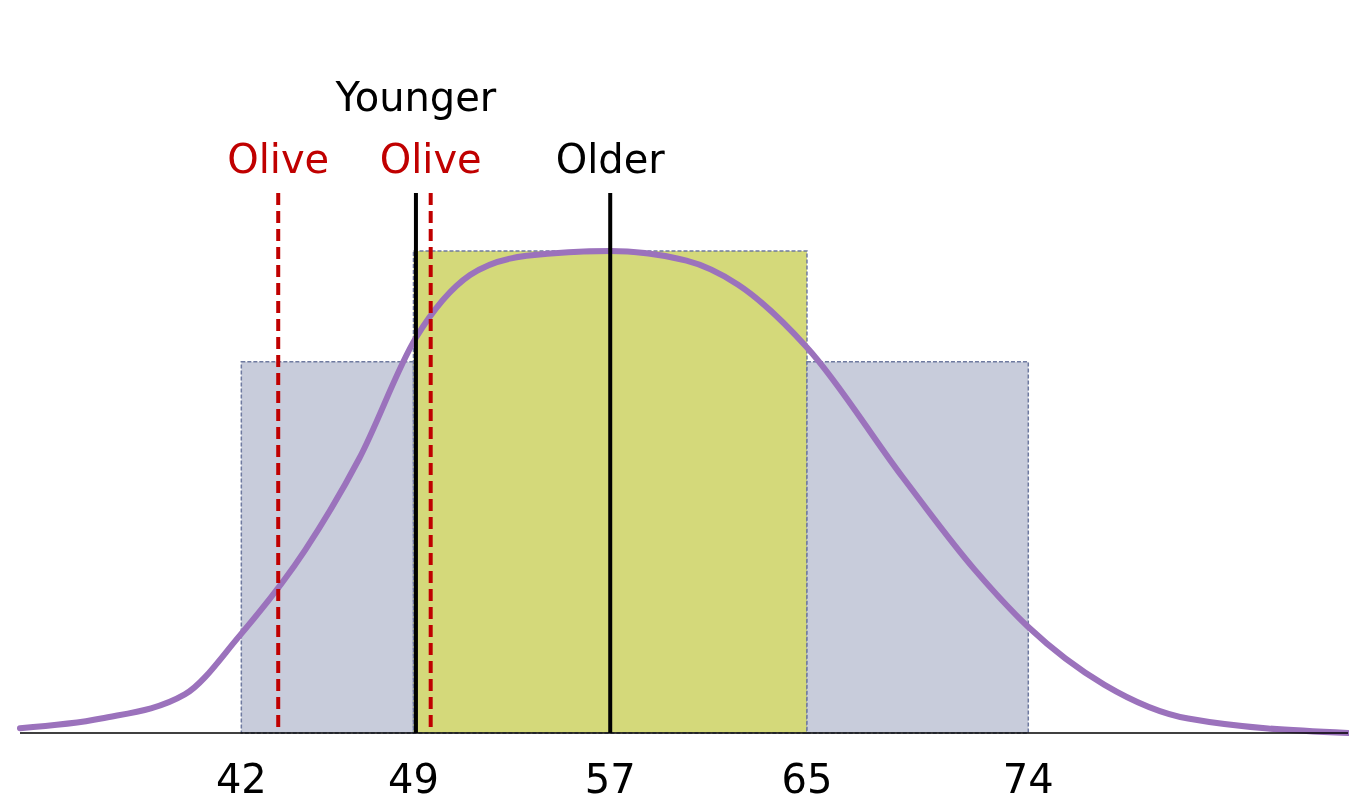  I want to click on ref-line-label: Younger, so click(415, 97).